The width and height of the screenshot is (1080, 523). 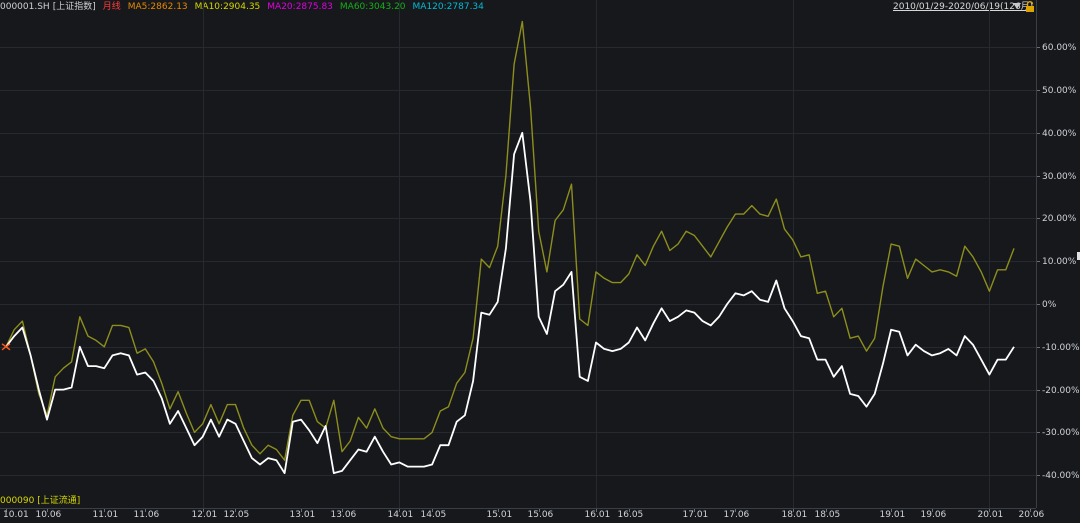 I want to click on ma120-label: MA120:2787.34, so click(x=448, y=7).